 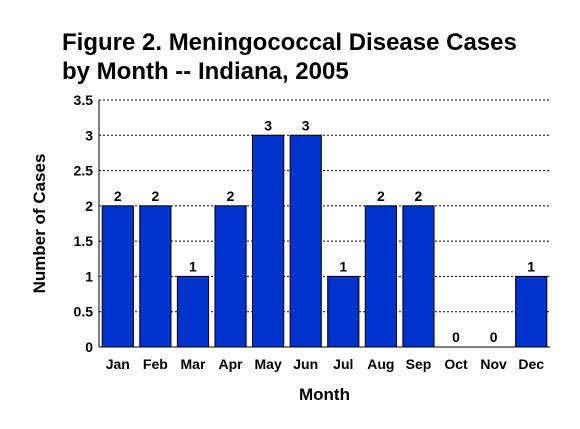 I want to click on x-axis-label: Month, so click(x=324, y=394).